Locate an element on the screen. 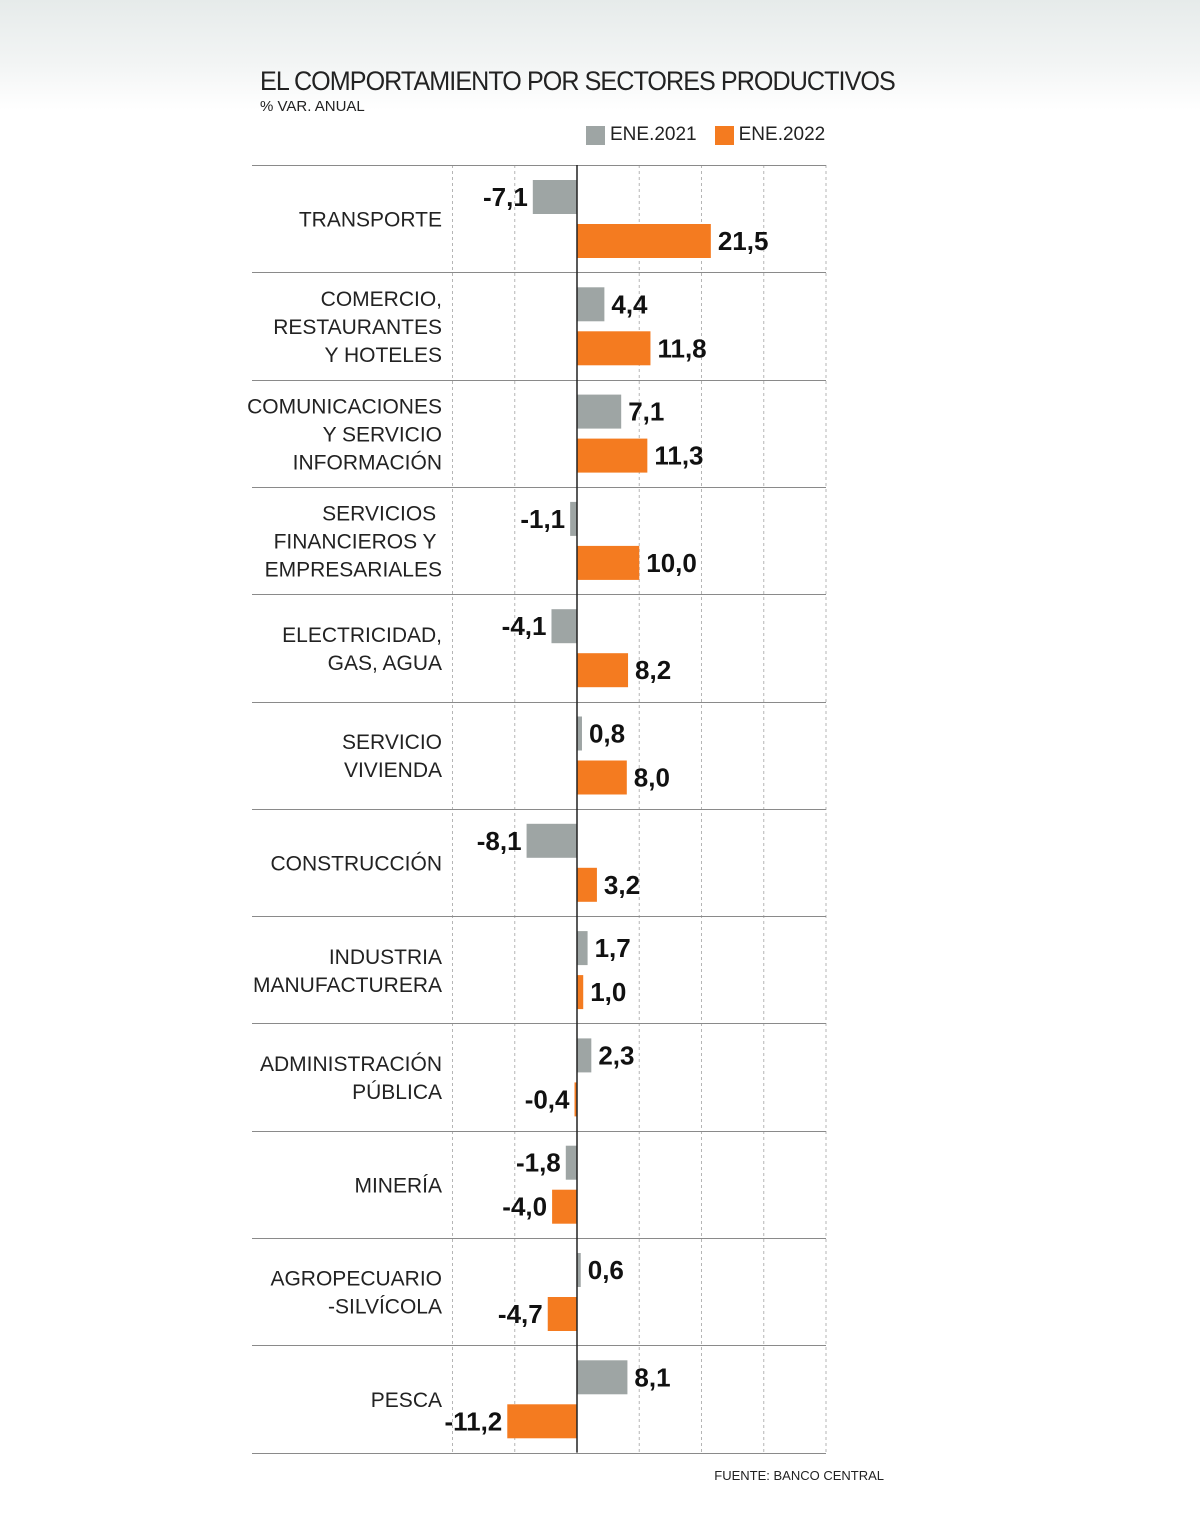  category-label-line: TRANSPORTE is located at coordinates (370, 220).